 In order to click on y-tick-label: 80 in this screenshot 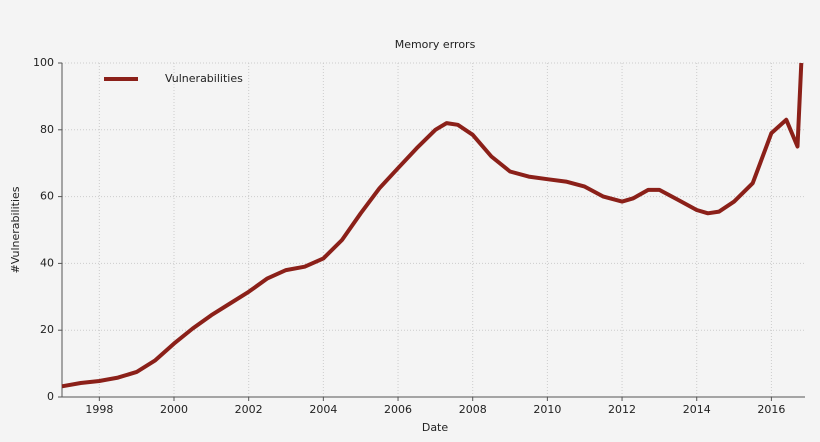, I will do `click(47, 129)`.